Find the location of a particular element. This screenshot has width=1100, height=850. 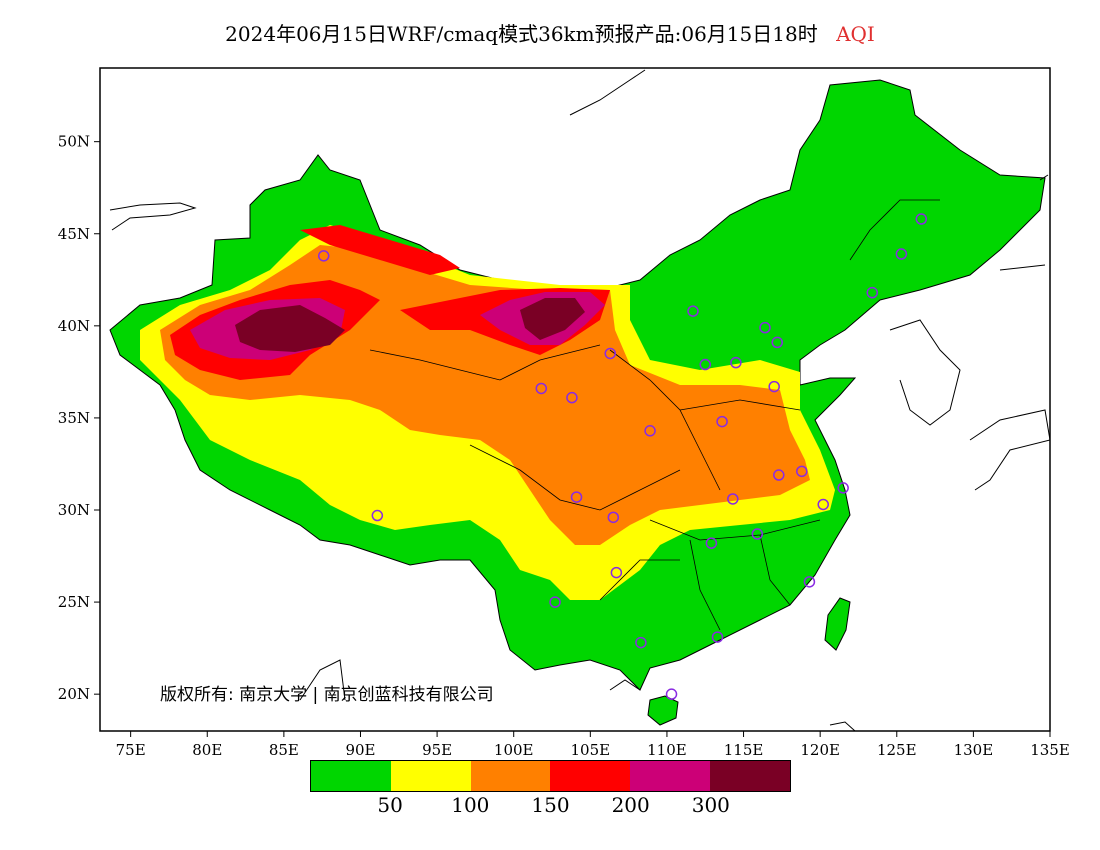

region-maroon-east is located at coordinates (552, 319).